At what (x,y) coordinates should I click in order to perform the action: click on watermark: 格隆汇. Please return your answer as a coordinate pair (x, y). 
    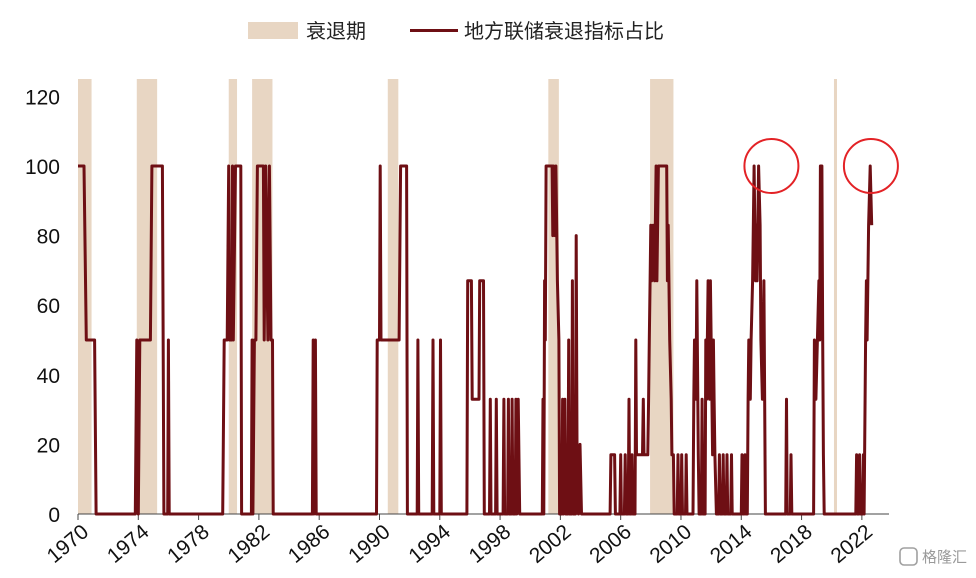
    Looking at the image, I should click on (933, 556).